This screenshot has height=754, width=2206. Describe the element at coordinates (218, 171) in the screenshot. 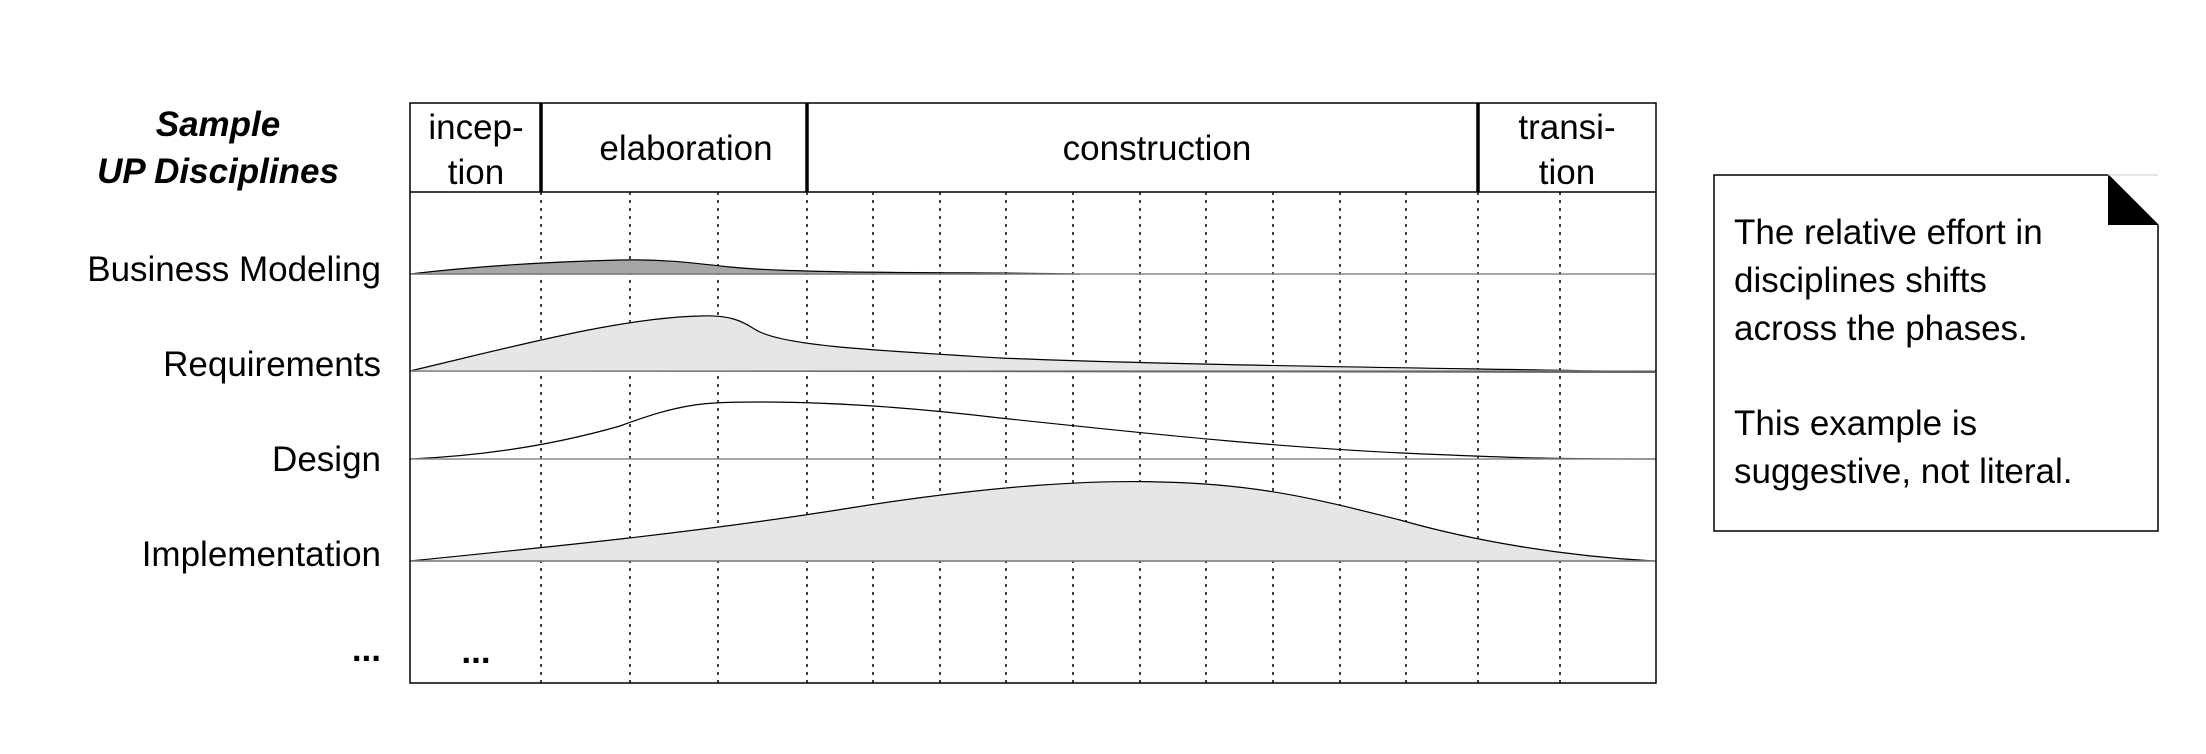

I see `heading-line-2: UP Disciplines` at that location.